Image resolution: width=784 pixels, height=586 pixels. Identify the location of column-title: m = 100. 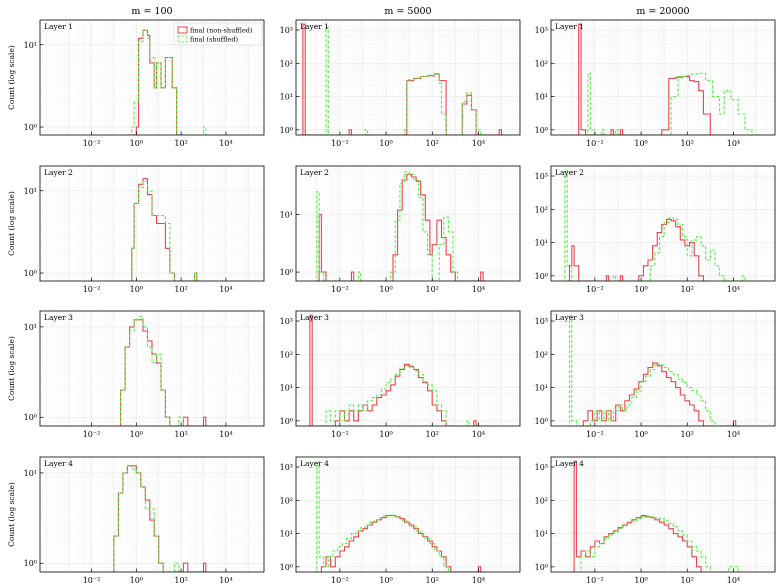
(151, 11).